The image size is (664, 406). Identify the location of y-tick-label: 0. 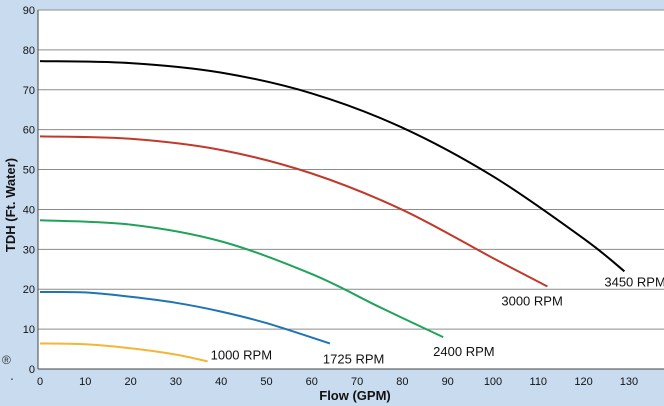
(32, 370).